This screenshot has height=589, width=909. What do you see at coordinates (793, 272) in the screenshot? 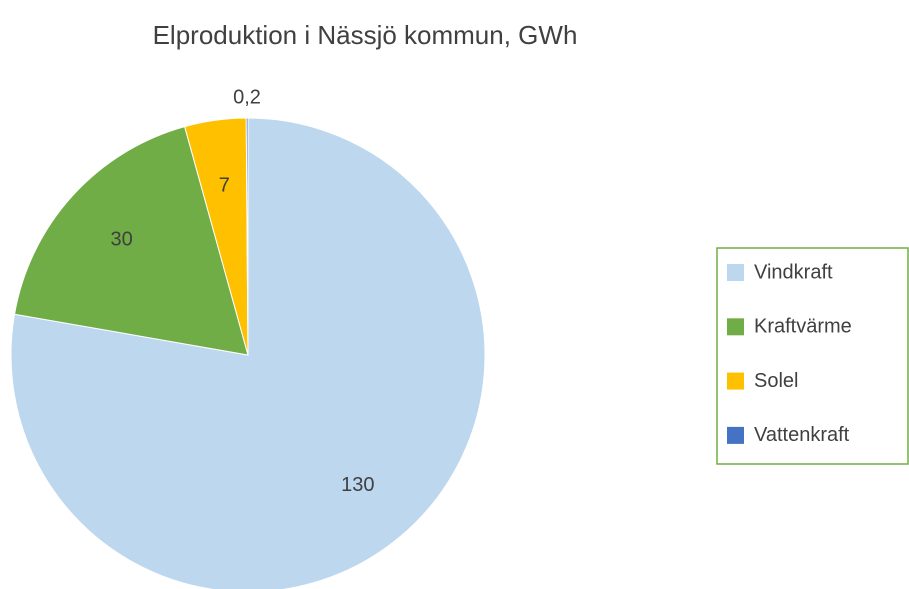
I see `legend-label: Vindkraft` at bounding box center [793, 272].